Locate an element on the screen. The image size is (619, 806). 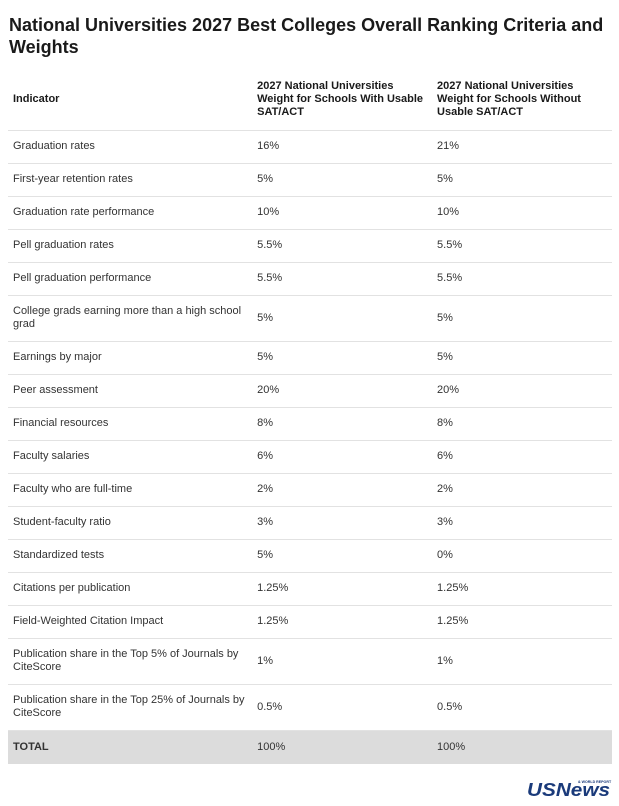
without-sat-cell: 21% is located at coordinates (522, 147).